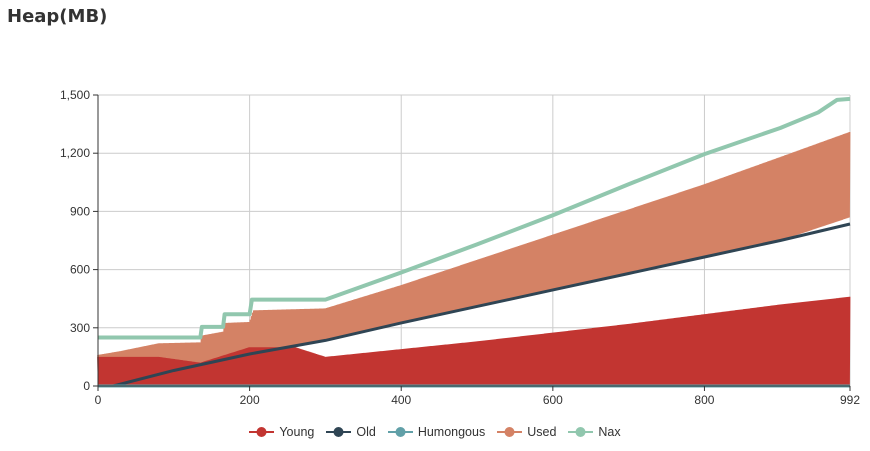 This screenshot has height=451, width=870. I want to click on y-tick-label: 900, so click(80, 211).